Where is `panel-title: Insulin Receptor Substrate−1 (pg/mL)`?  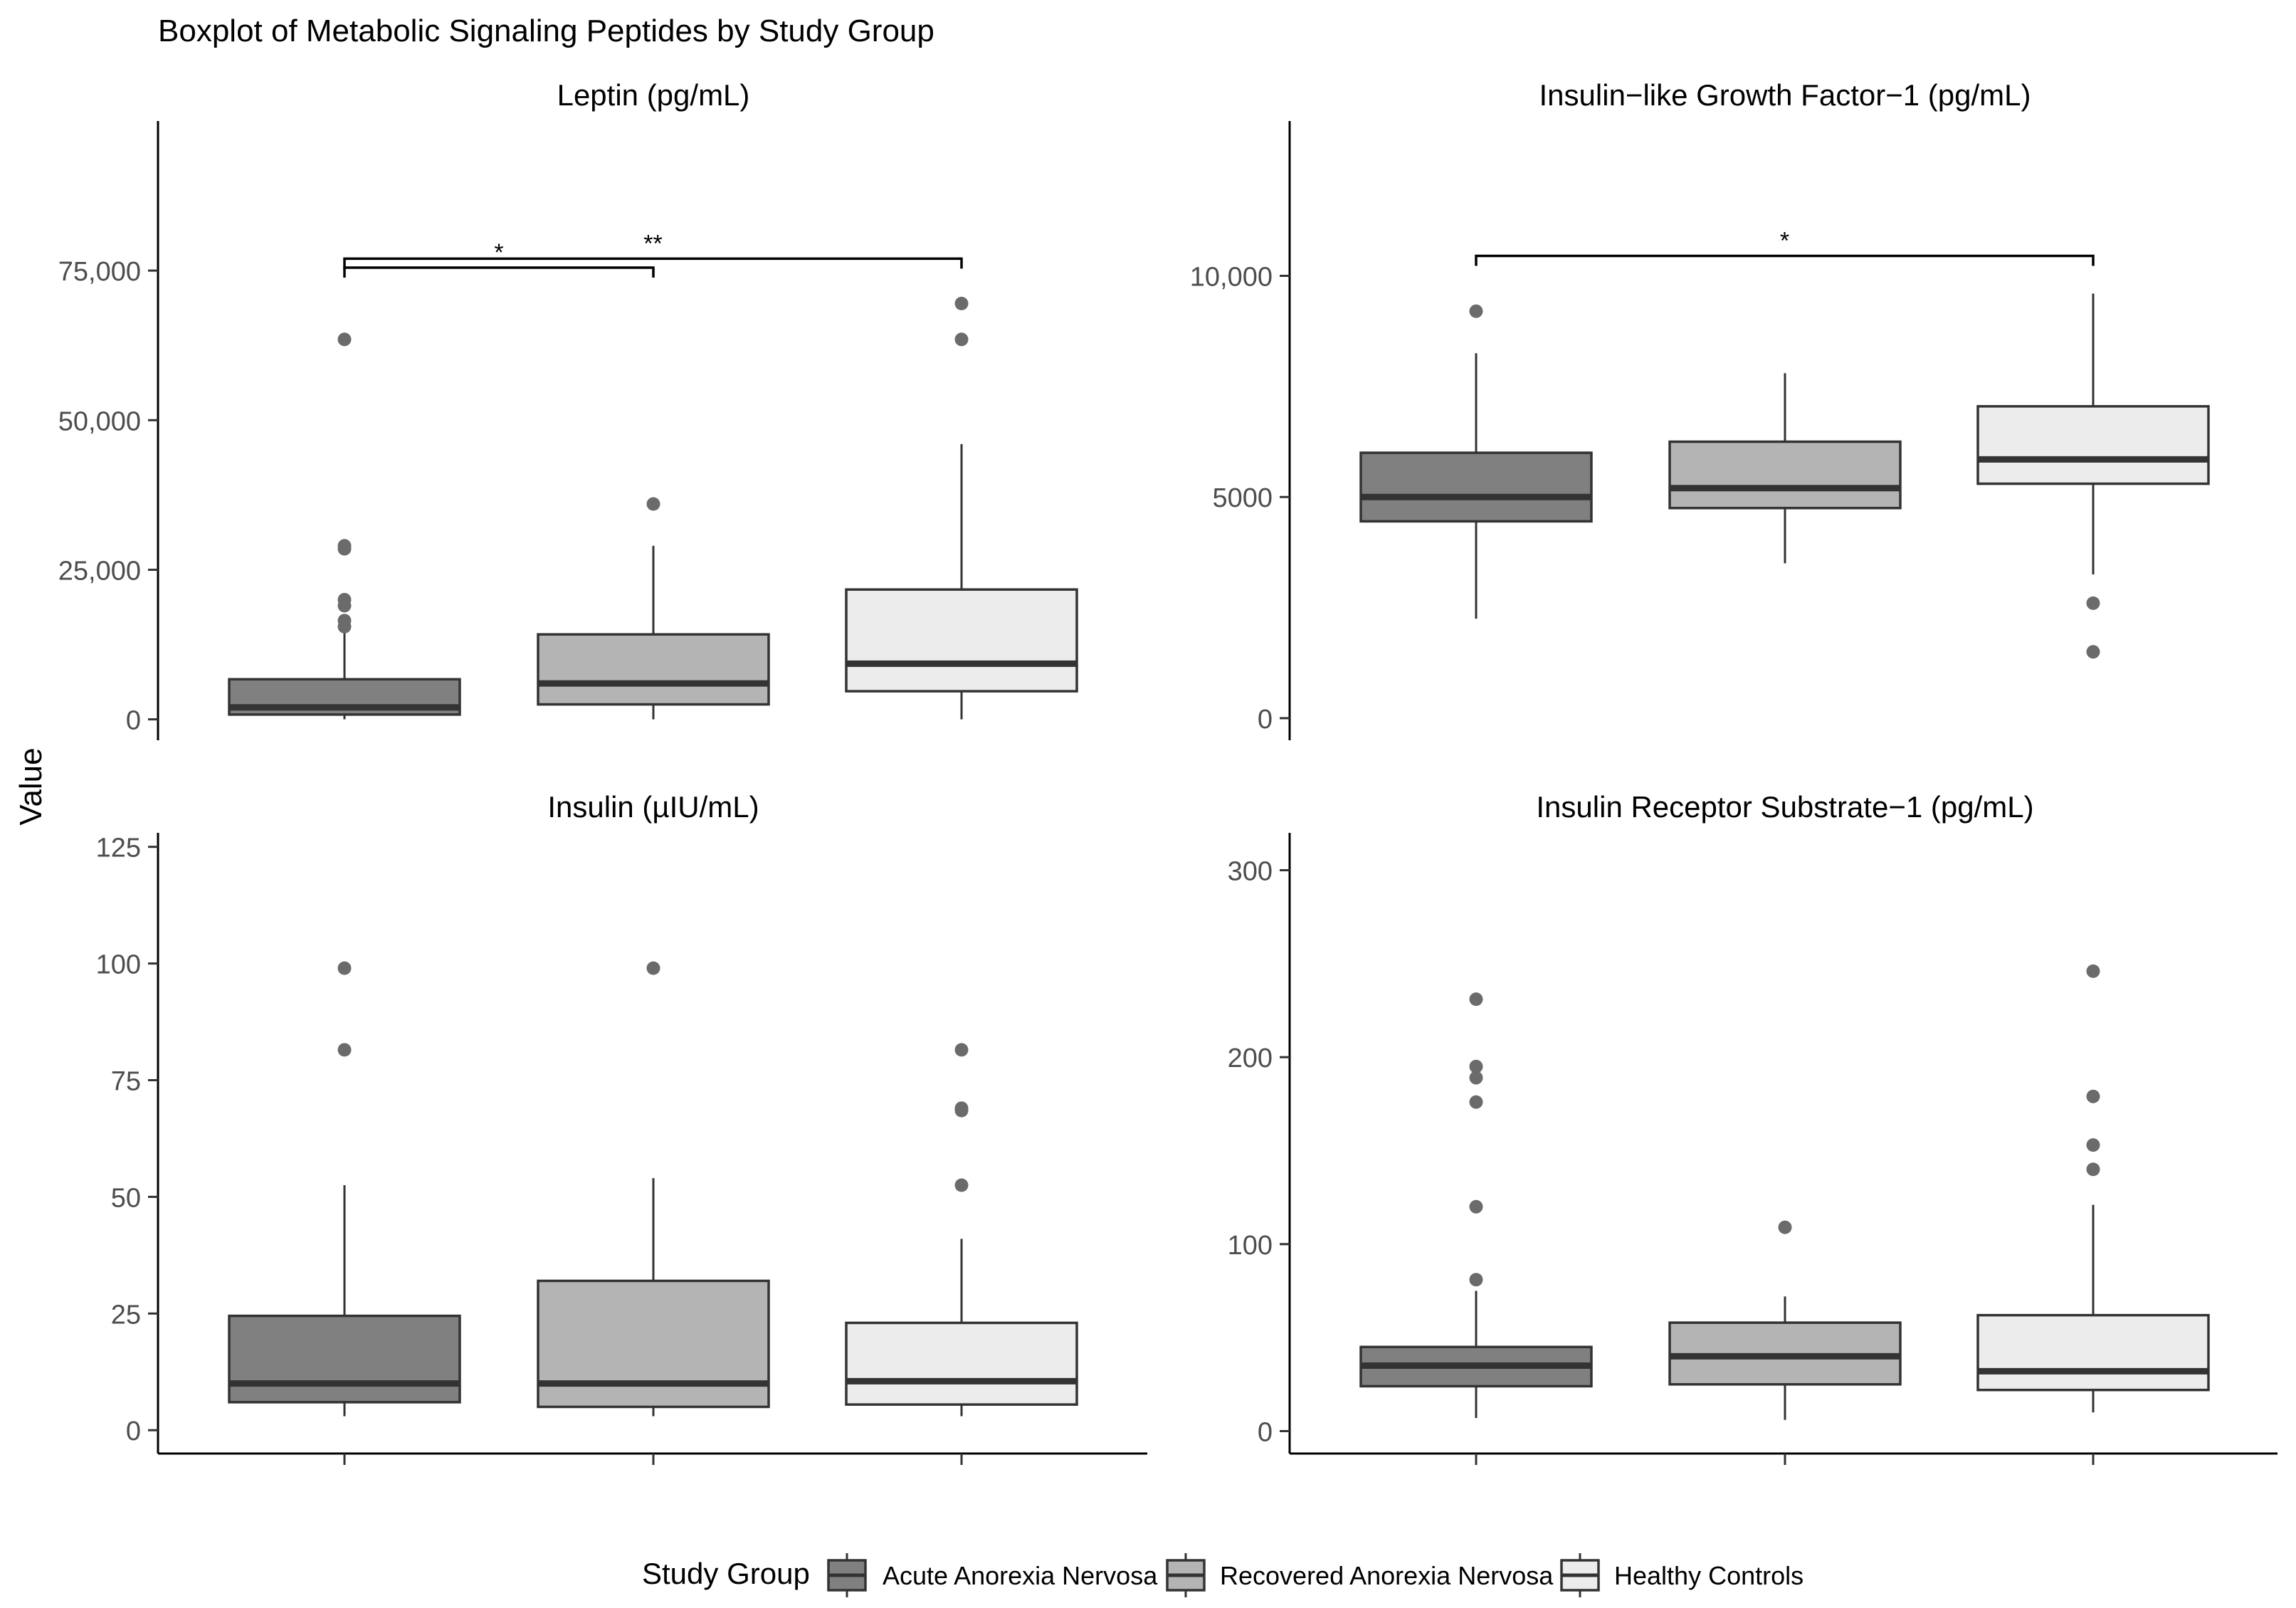 panel-title: Insulin Receptor Substrate−1 (pg/mL) is located at coordinates (1784, 807).